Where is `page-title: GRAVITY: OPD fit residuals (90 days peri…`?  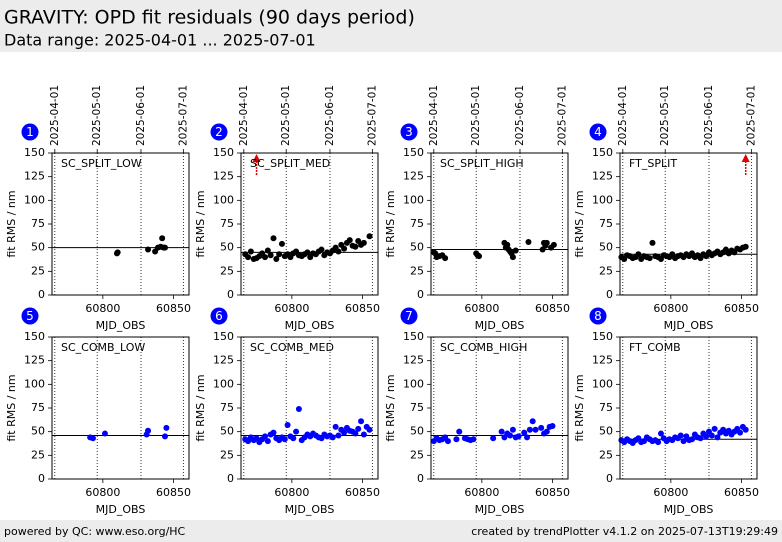
page-title: GRAVITY: OPD fit residuals (90 days peri… is located at coordinates (209, 18).